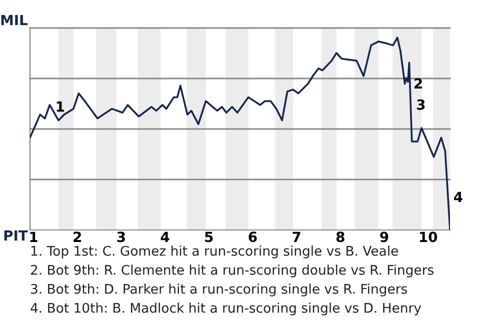  Describe the element at coordinates (340, 237) in the screenshot. I see `x-tick-label: 8` at that location.